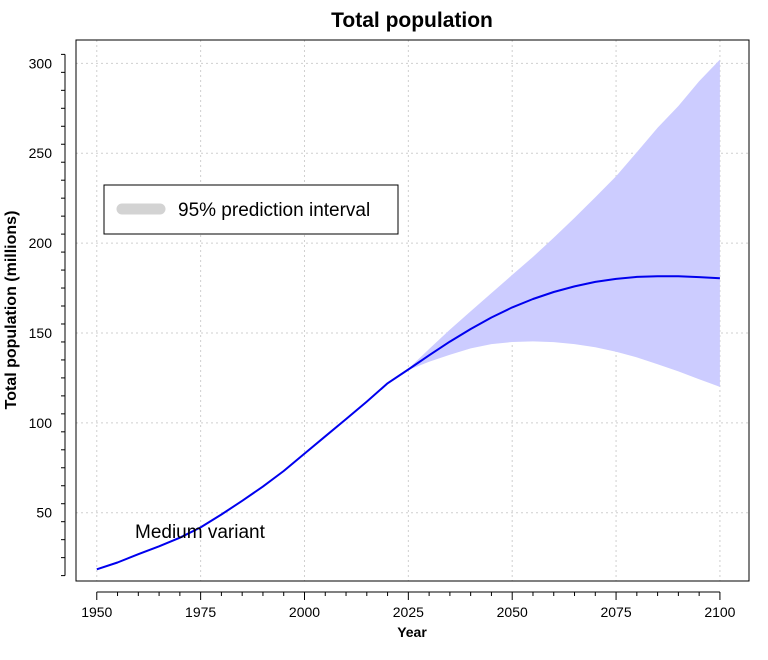  What do you see at coordinates (304, 612) in the screenshot?
I see `x-tick-label: 2000` at bounding box center [304, 612].